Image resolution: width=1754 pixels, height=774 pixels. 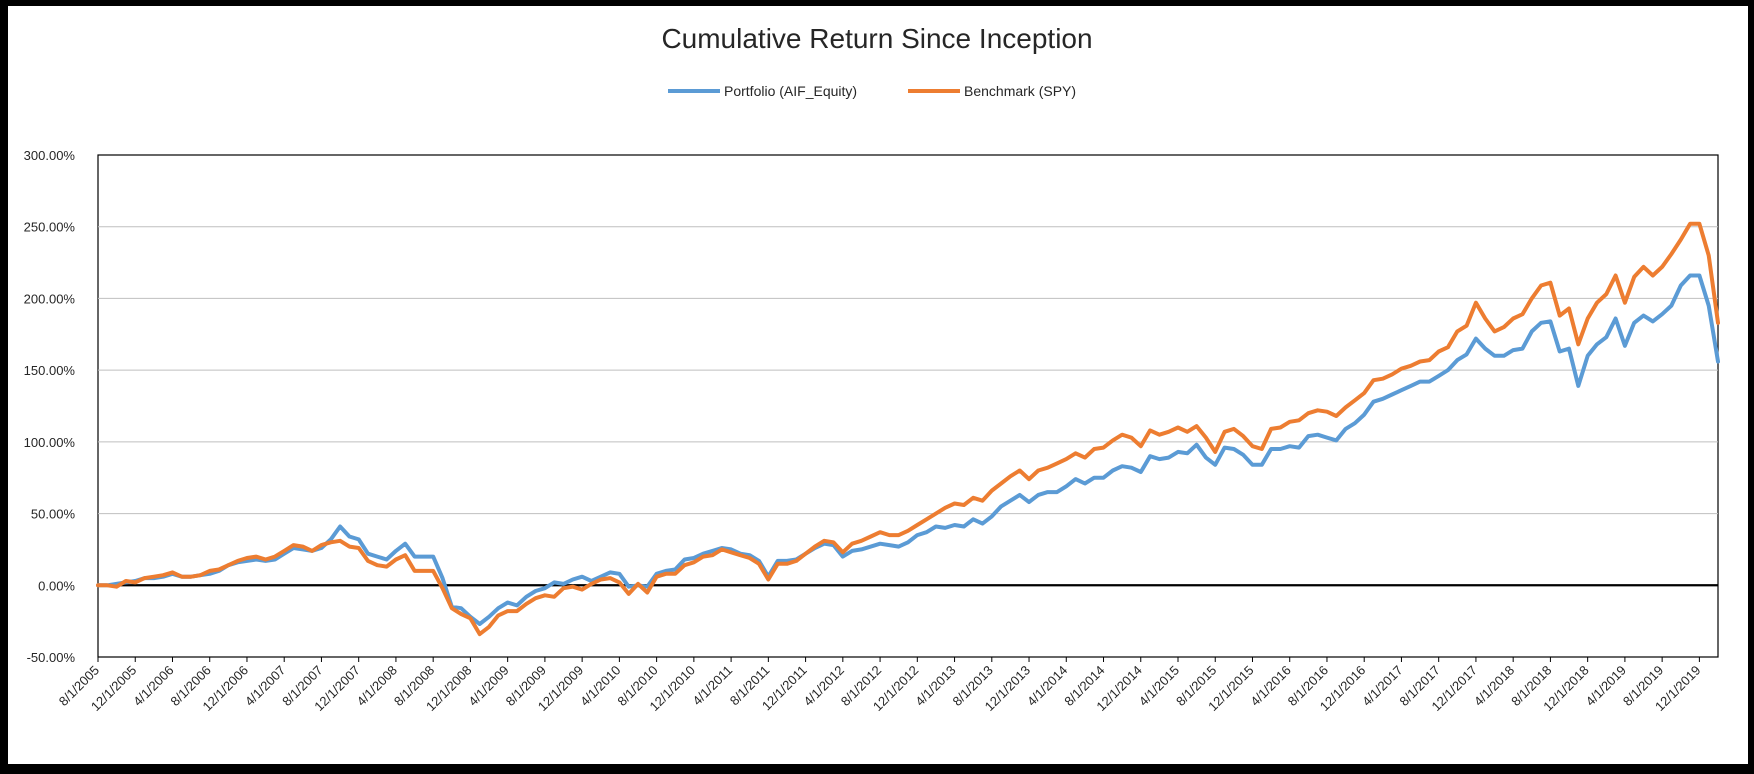 What do you see at coordinates (51, 657) in the screenshot?
I see `y-tick-label: -50.00%` at bounding box center [51, 657].